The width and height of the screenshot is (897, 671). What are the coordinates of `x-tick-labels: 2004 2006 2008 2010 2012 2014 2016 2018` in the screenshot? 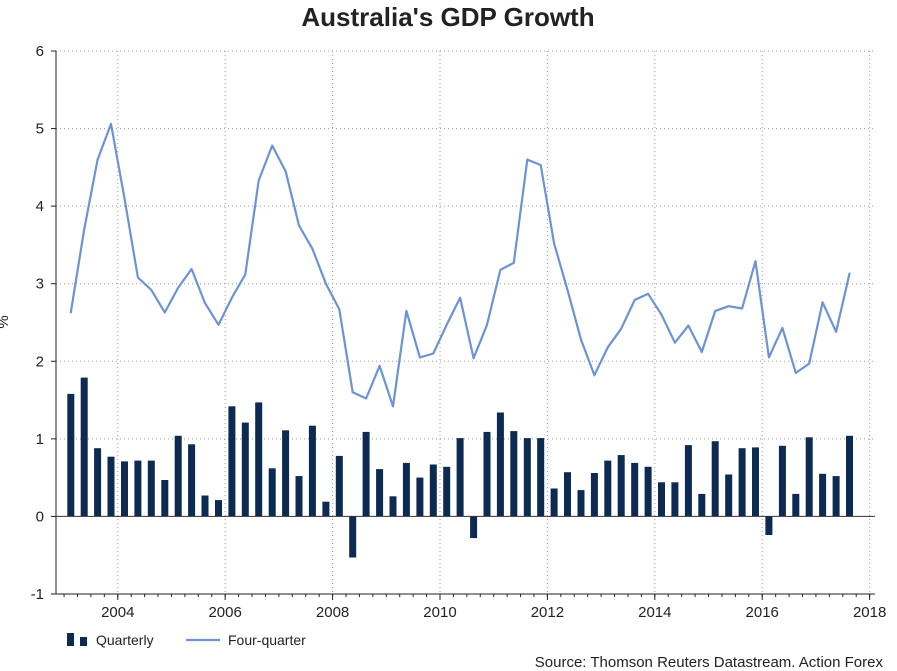 It's located at (493, 612).